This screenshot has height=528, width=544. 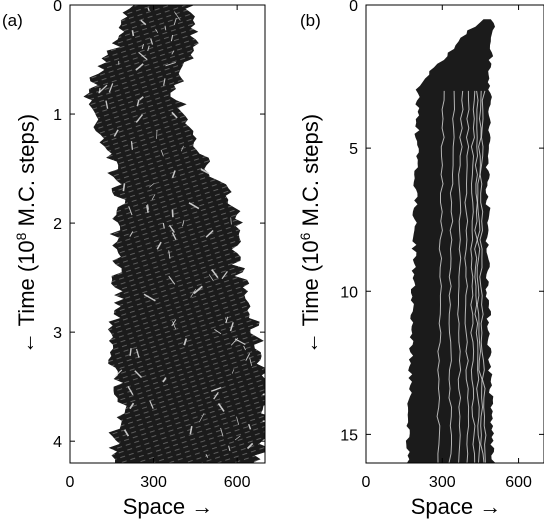 What do you see at coordinates (310, 20) in the screenshot?
I see `panel-b-label: (b)` at bounding box center [310, 20].